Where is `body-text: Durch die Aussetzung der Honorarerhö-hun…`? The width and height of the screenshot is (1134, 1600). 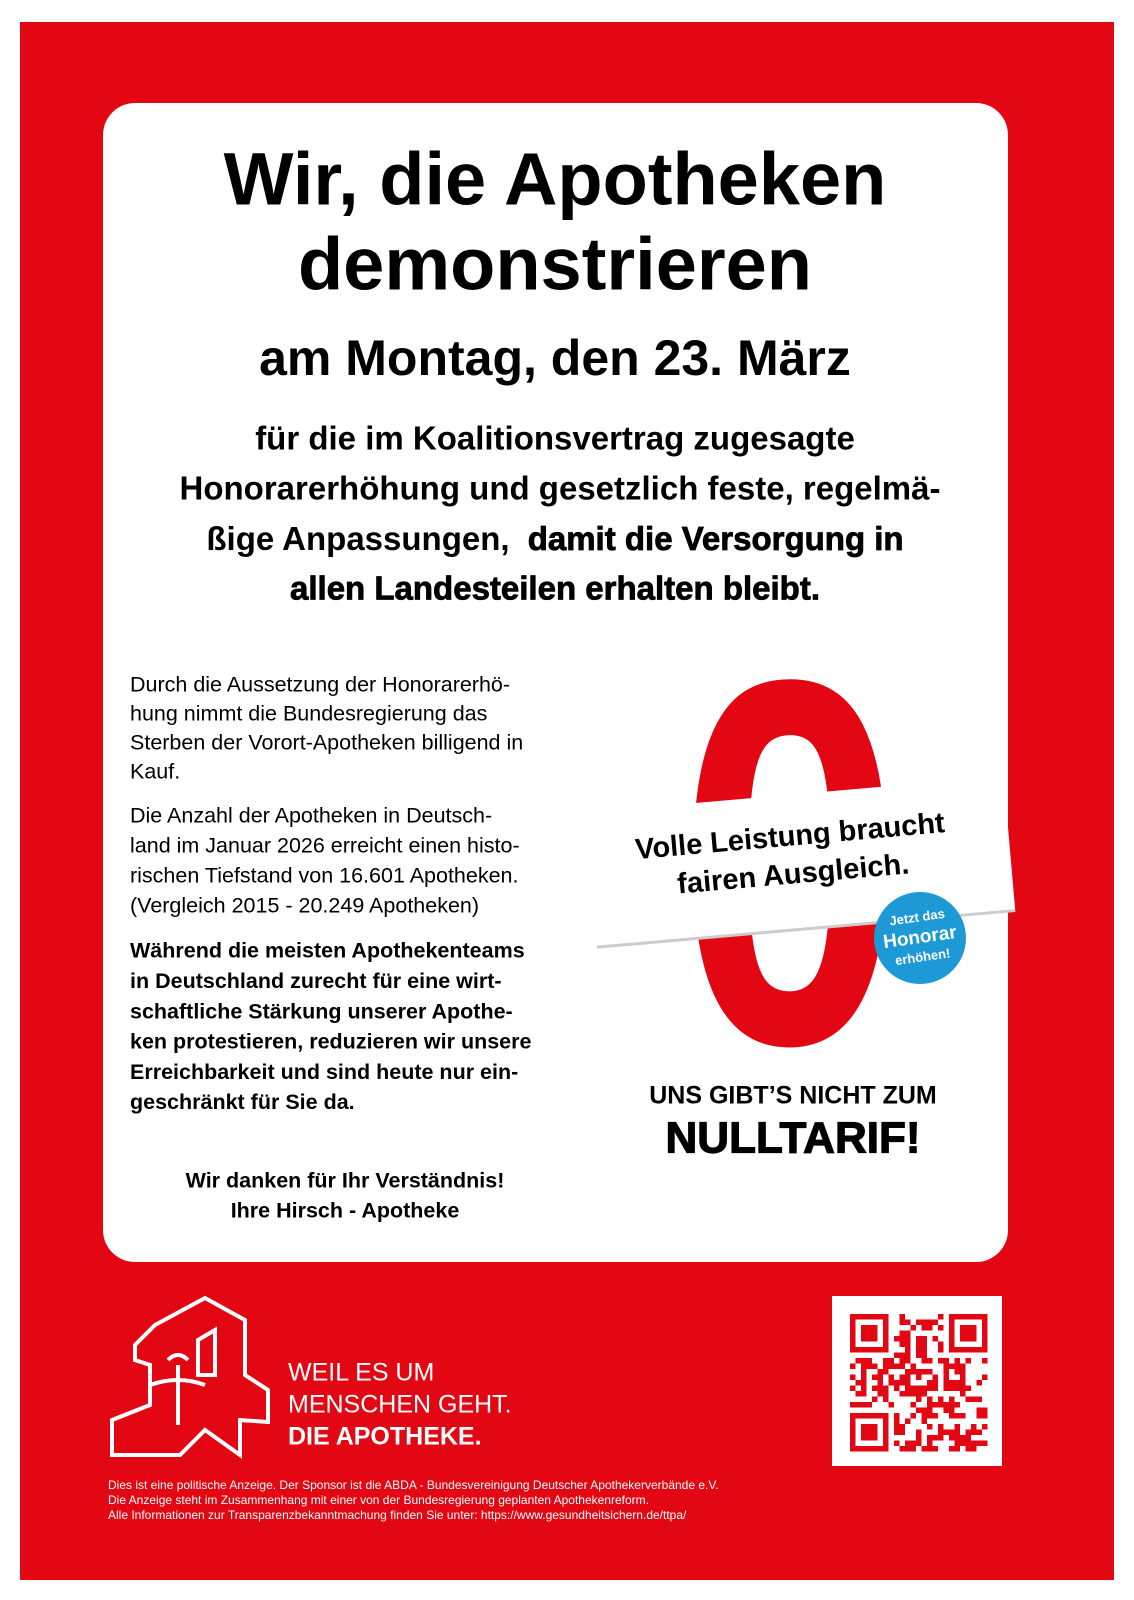 body-text: Durch die Aussetzung der Honorarerhö-hun… is located at coordinates (331, 948).